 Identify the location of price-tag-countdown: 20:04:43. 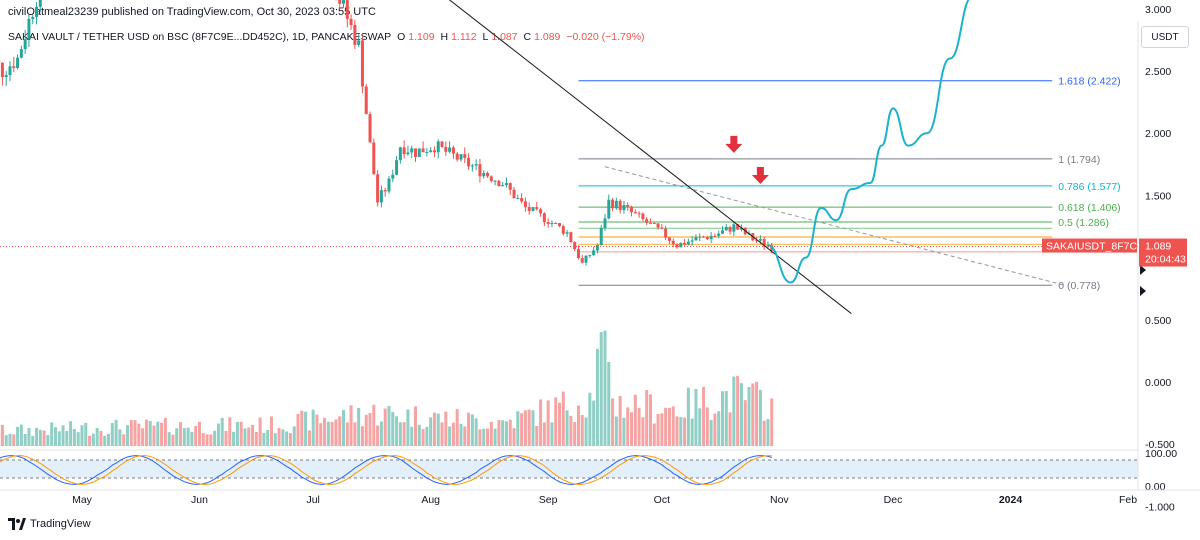
(1165, 260).